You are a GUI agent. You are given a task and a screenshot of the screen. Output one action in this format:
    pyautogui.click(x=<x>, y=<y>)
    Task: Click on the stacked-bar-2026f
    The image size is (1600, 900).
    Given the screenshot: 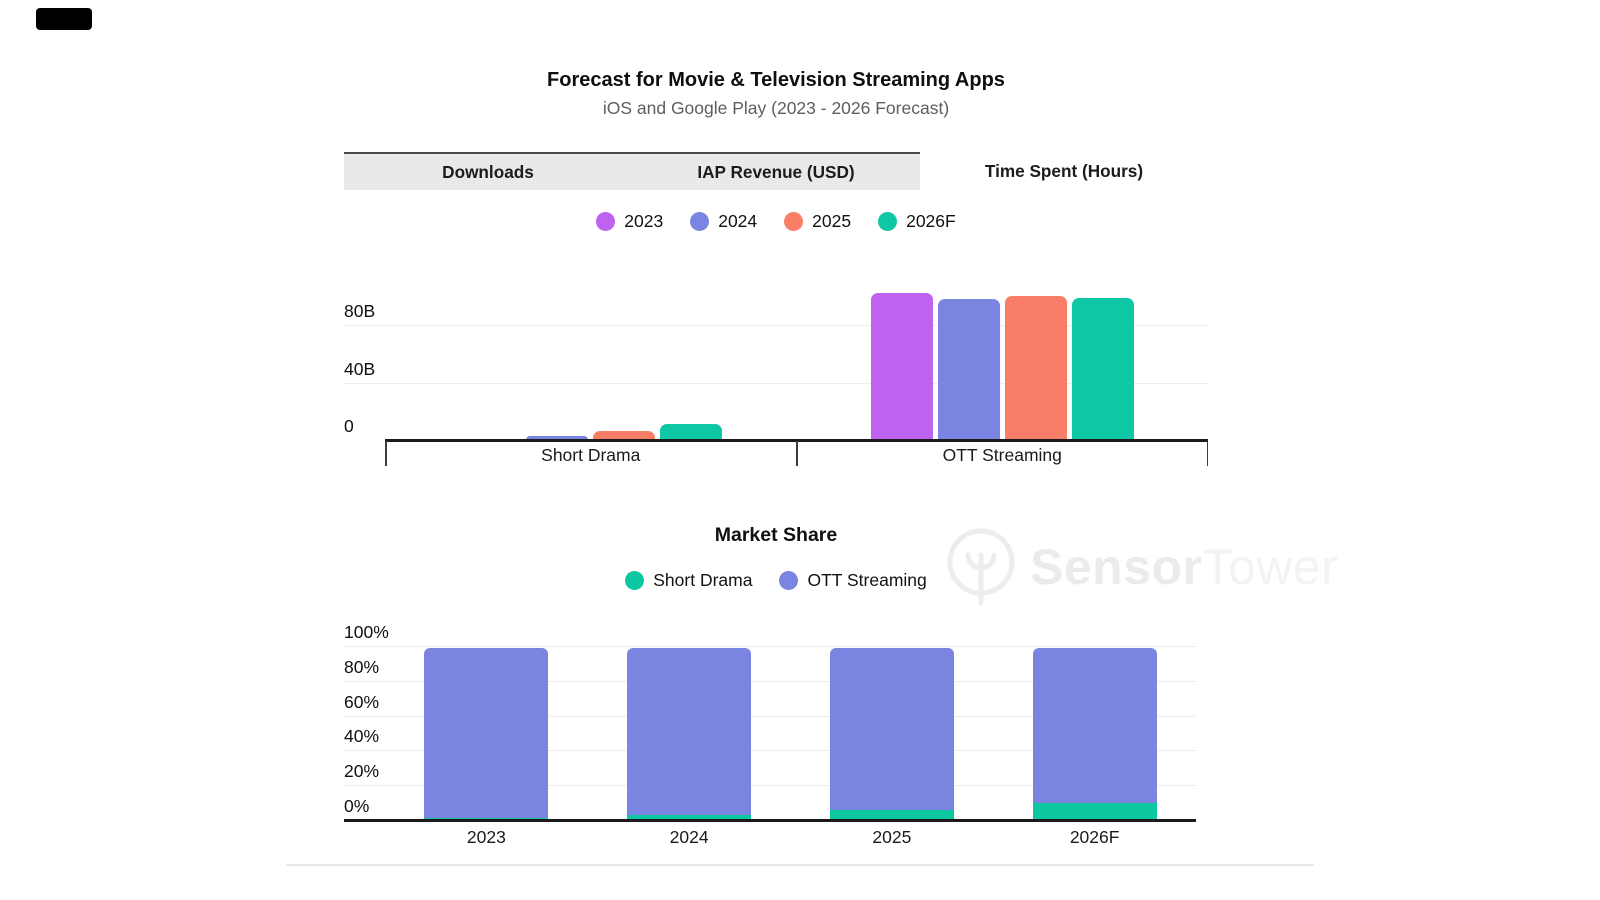 What is the action you would take?
    pyautogui.click(x=1094, y=733)
    